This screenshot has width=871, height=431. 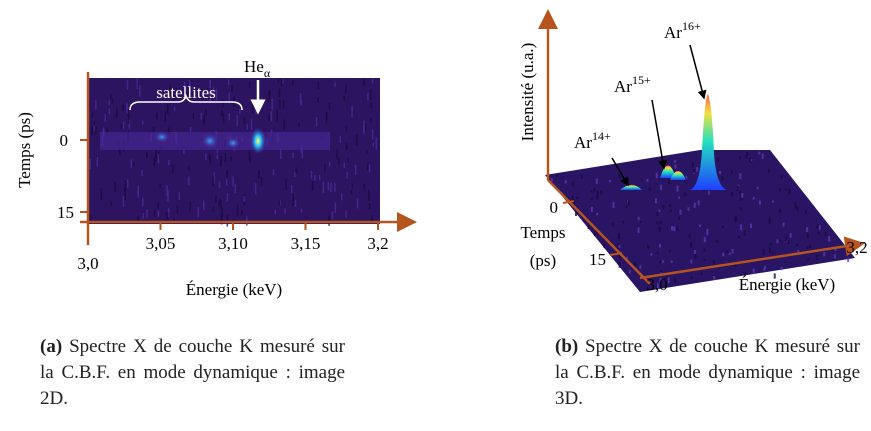 I want to click on ion-sup: 16+, so click(x=691, y=26).